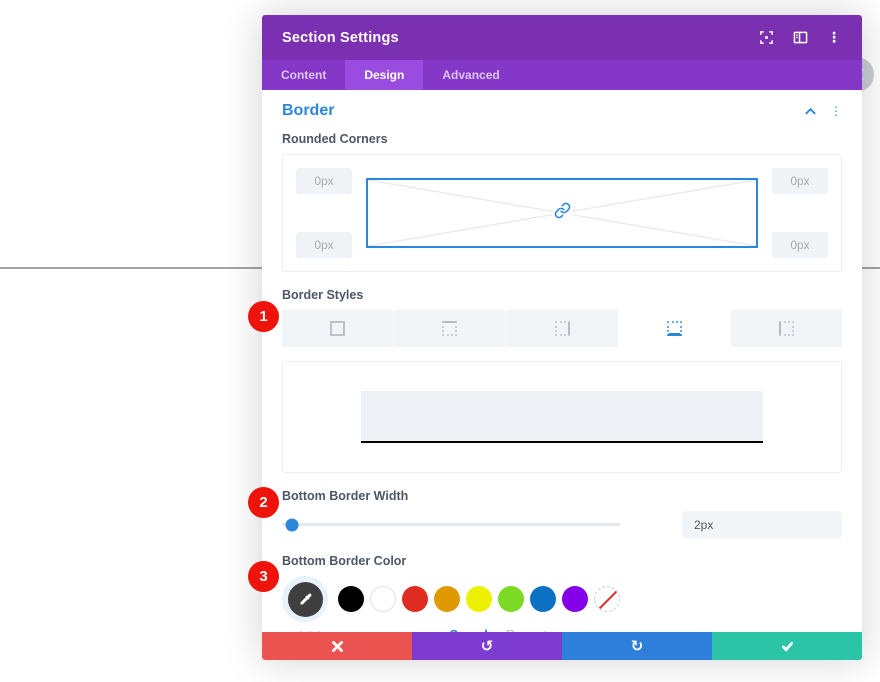 This screenshot has height=682, width=880. I want to click on link-values-button, so click(562, 213).